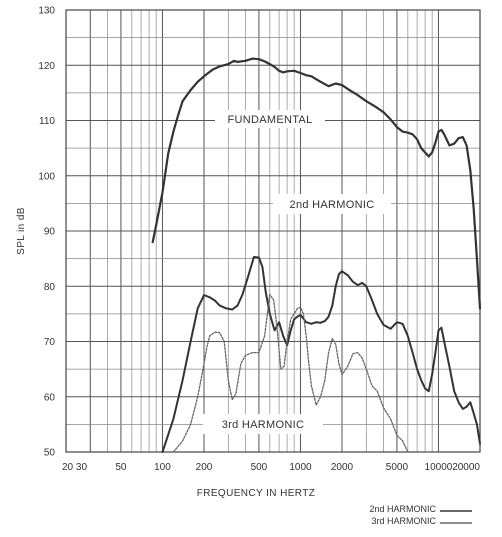 The height and width of the screenshot is (537, 502). What do you see at coordinates (259, 467) in the screenshot?
I see `x-tick-label: 500` at bounding box center [259, 467].